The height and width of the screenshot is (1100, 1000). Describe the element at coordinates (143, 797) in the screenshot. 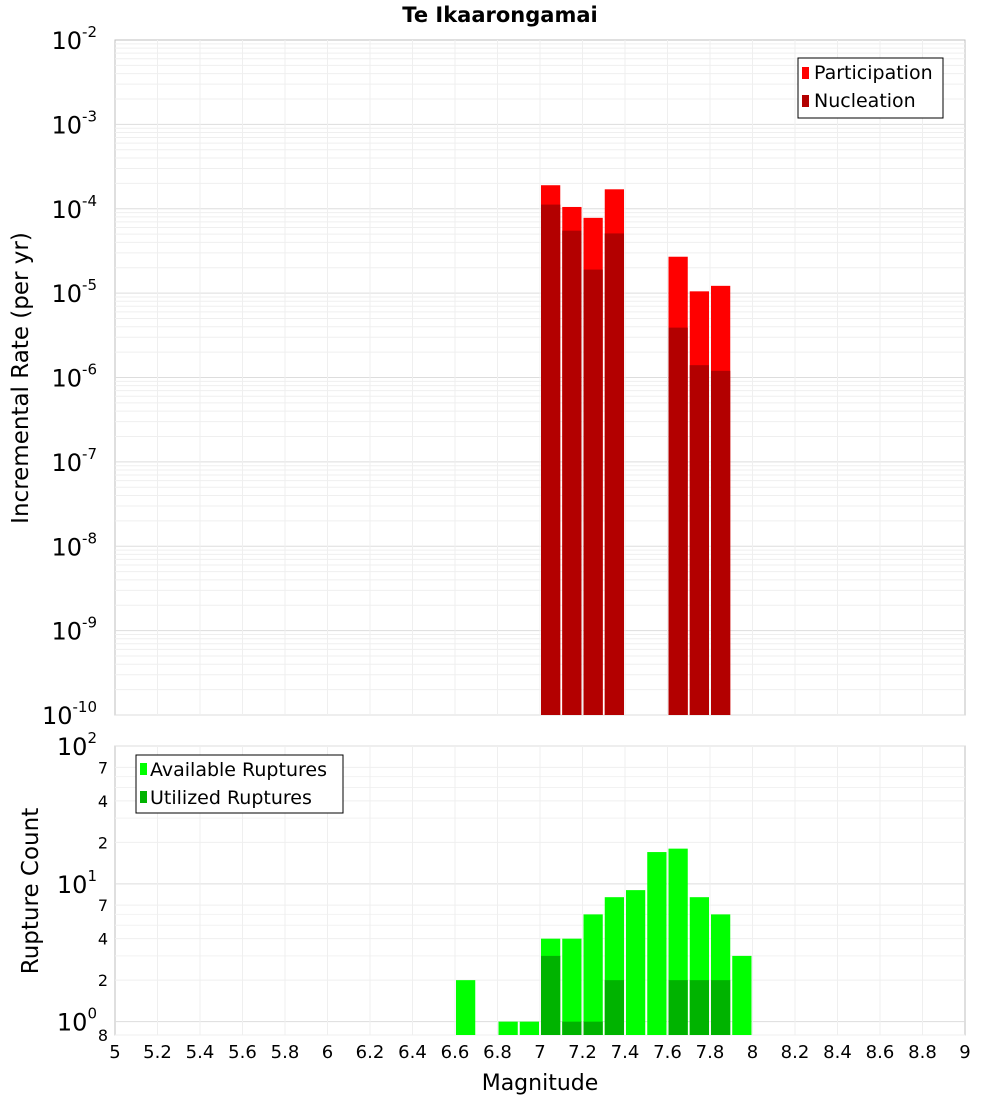

I see `utilized-ruptures-legend-swatch` at that location.